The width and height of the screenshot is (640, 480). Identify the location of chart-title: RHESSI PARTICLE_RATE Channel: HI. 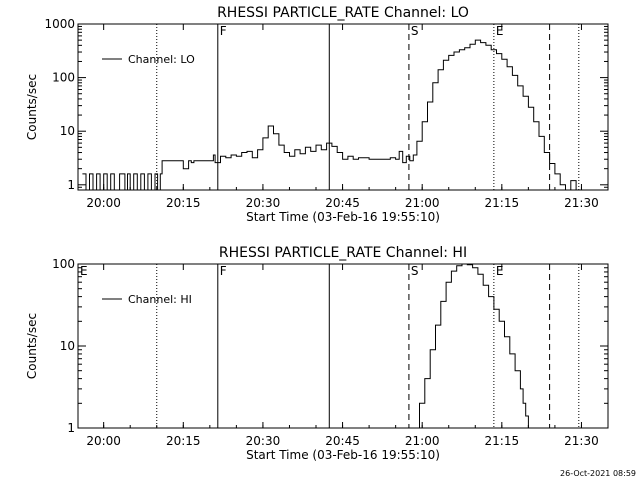
(343, 253).